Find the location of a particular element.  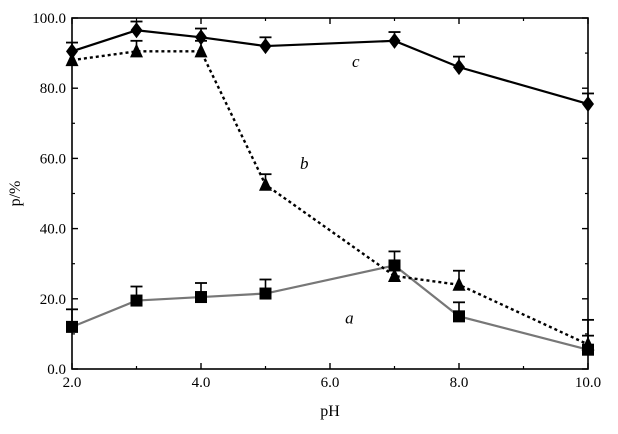

y-tick-label: 100.0 is located at coordinates (49, 19).